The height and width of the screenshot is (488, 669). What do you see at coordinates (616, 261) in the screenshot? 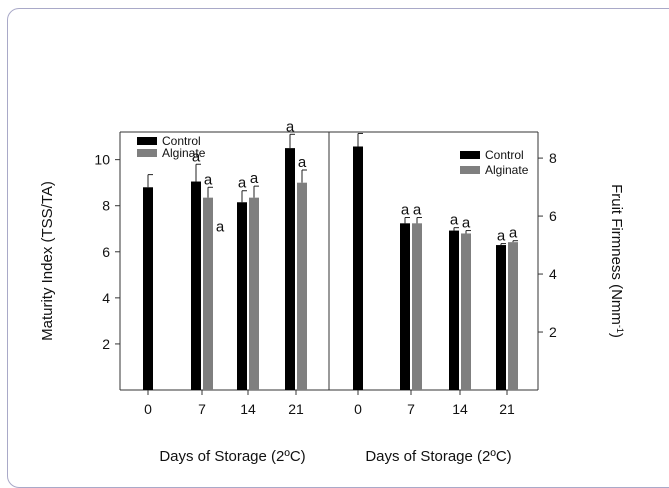
I see `y-axis-title-right: Fruit Firmness (Nmm-1)` at bounding box center [616, 261].